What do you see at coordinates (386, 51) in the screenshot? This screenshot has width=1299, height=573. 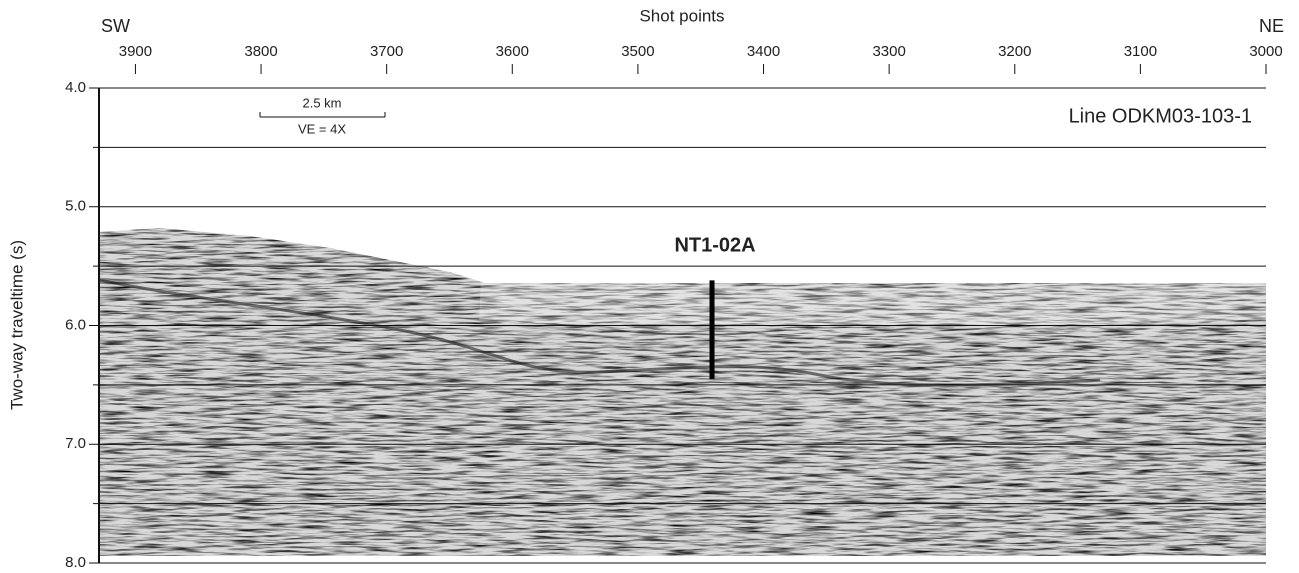 I see `x-tick-label: 3700` at bounding box center [386, 51].